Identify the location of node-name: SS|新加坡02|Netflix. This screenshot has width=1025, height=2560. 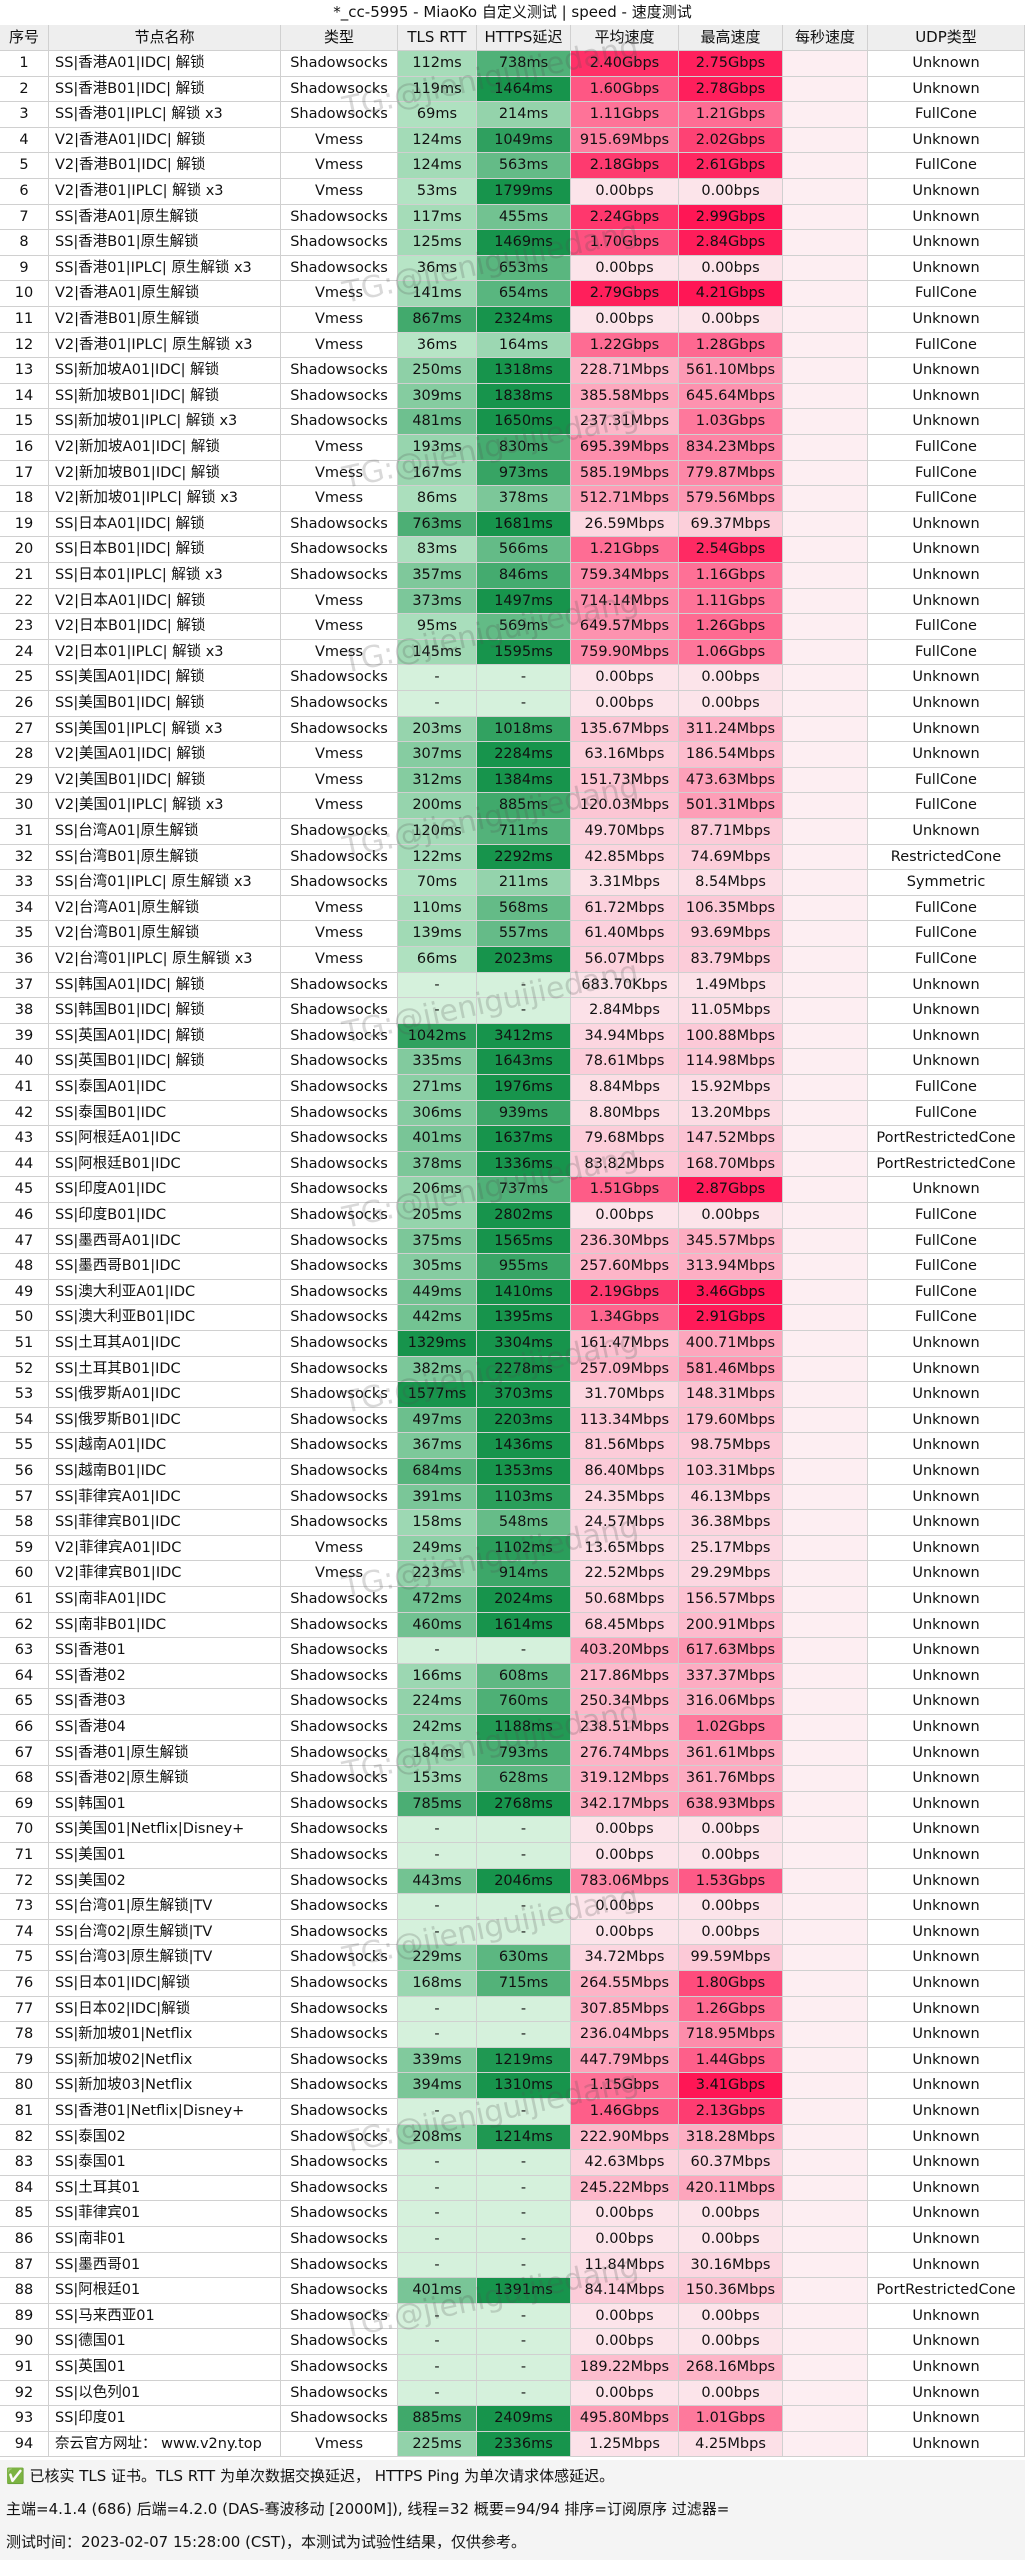
(165, 2060).